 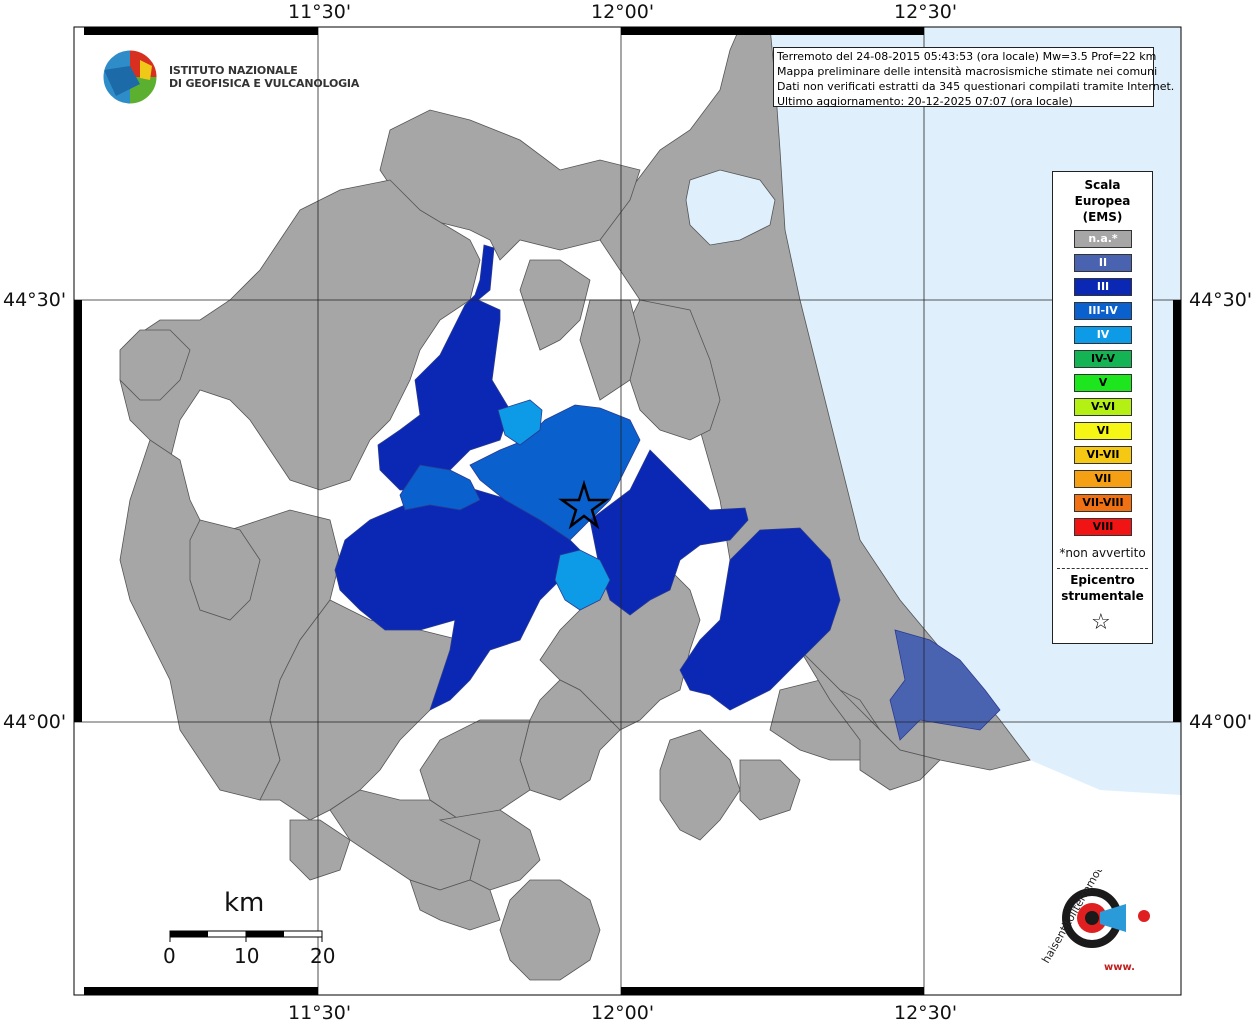 I want to click on scale-title: km, so click(x=244, y=903).